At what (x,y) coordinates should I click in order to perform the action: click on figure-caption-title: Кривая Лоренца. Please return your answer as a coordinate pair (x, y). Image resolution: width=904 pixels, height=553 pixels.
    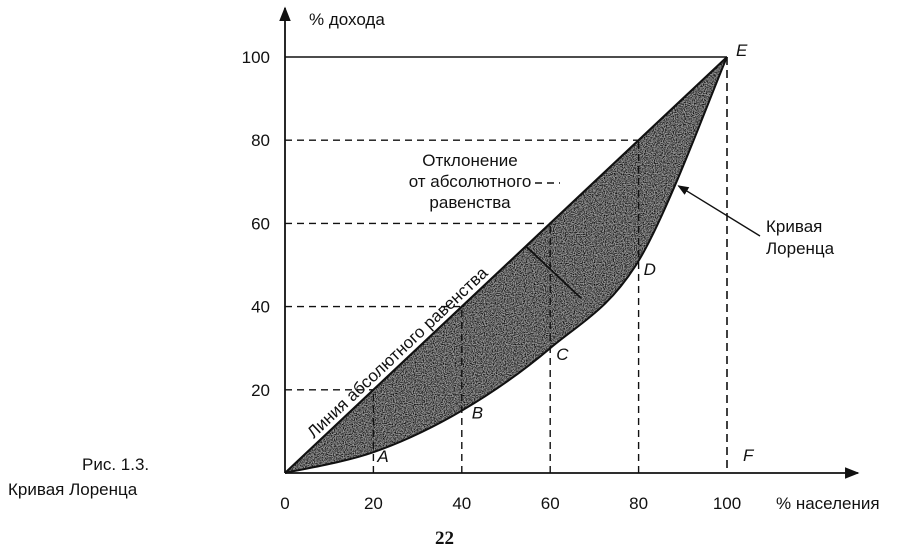
    Looking at the image, I should click on (73, 489).